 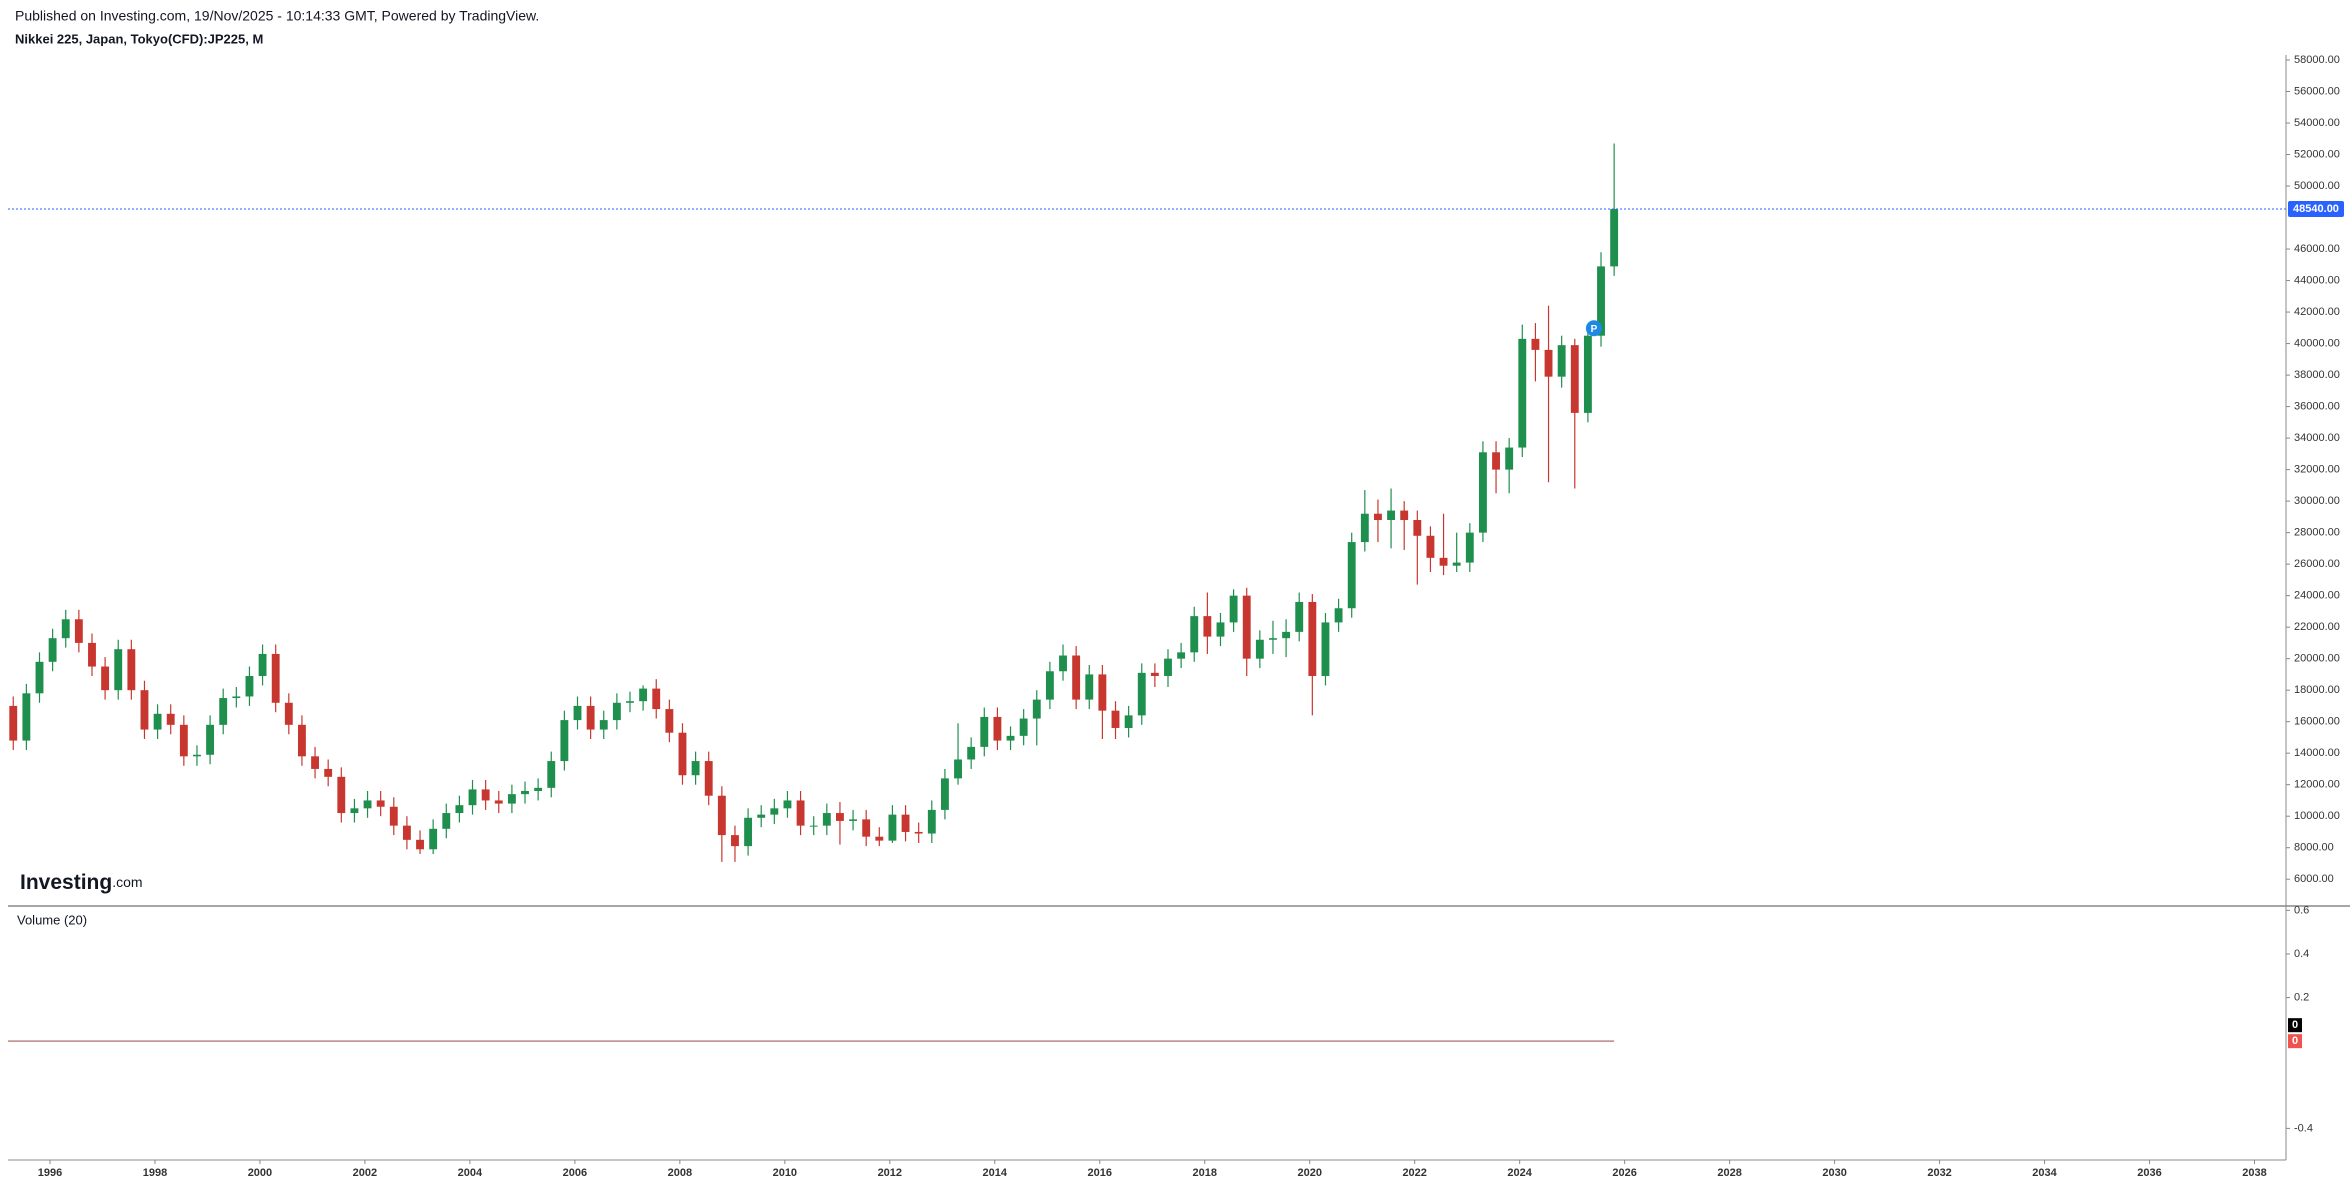 I want to click on last-value-label: 0, so click(x=2295, y=1041).